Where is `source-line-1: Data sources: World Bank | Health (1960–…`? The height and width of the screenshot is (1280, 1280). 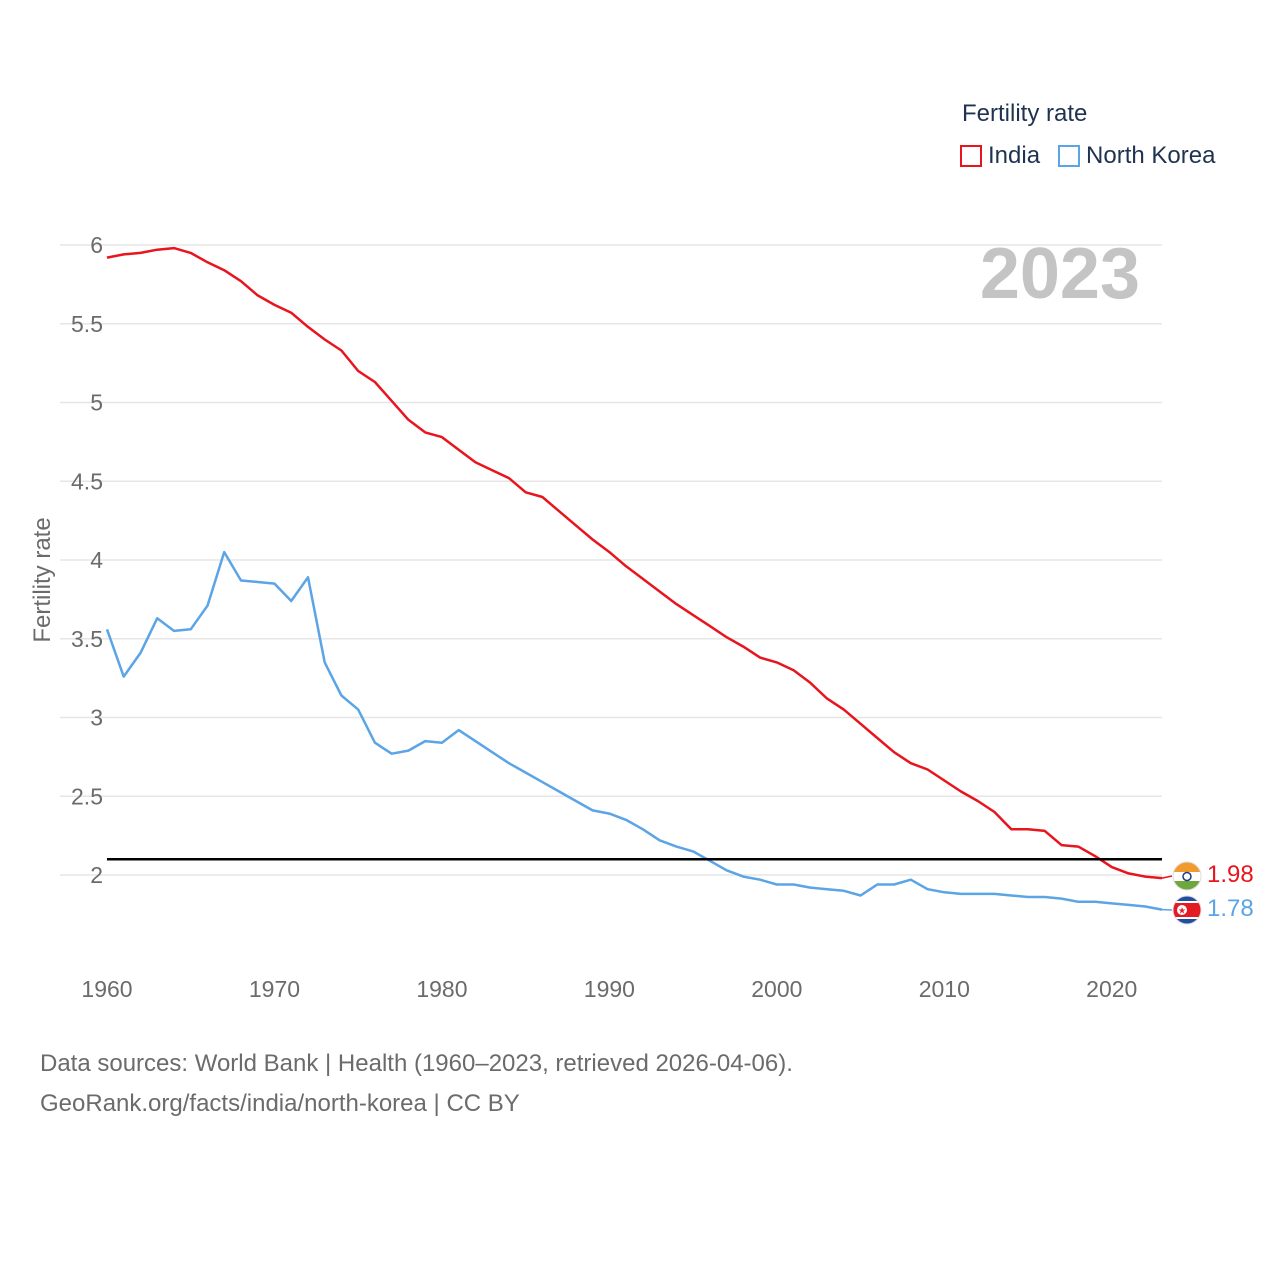
source-line-1: Data sources: World Bank | Health (1960–… is located at coordinates (416, 1063).